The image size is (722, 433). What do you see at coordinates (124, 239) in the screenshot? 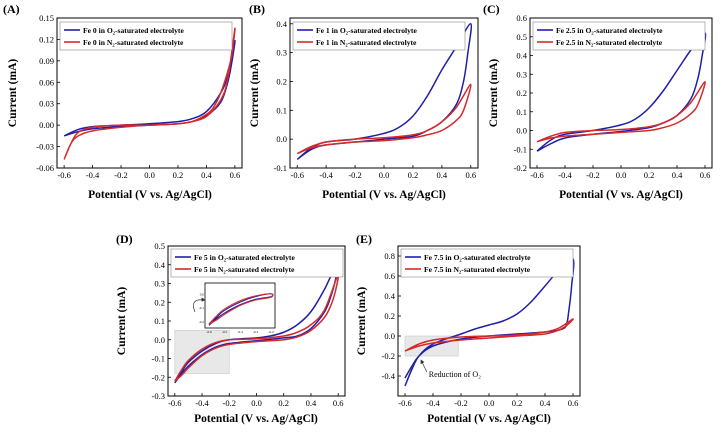
I see `panel-label: (D)` at bounding box center [124, 239].